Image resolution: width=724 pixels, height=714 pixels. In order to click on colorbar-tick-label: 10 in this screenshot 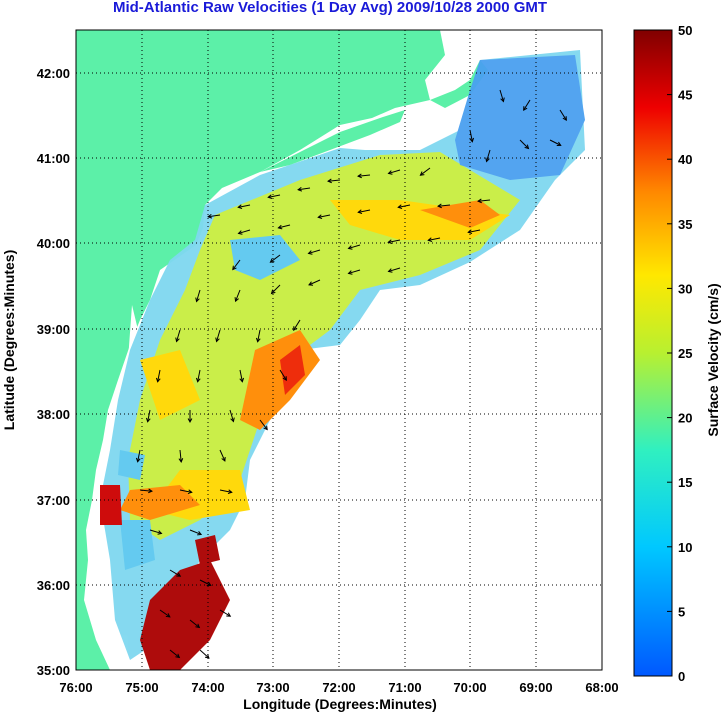, I will do `click(685, 547)`.